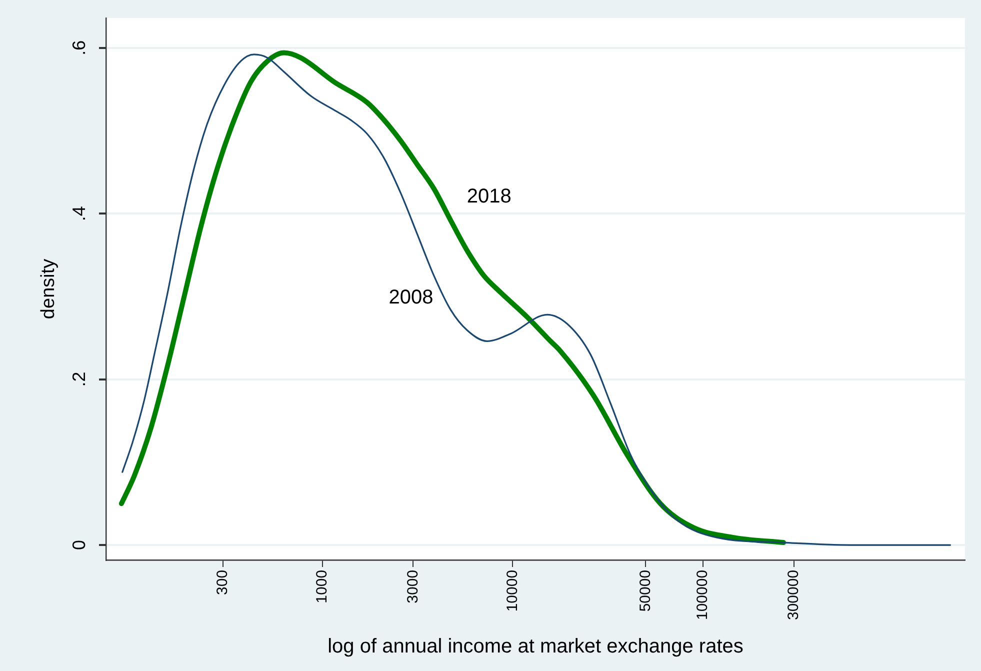  Describe the element at coordinates (413, 587) in the screenshot. I see `x-tick-label: 3000` at that location.